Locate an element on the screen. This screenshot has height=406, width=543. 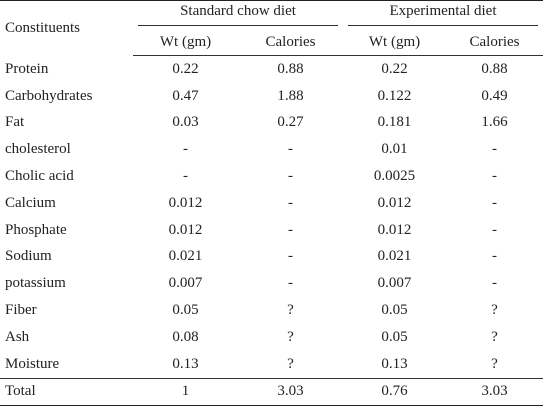
cell-experimental-weight: 0.122 is located at coordinates (394, 95).